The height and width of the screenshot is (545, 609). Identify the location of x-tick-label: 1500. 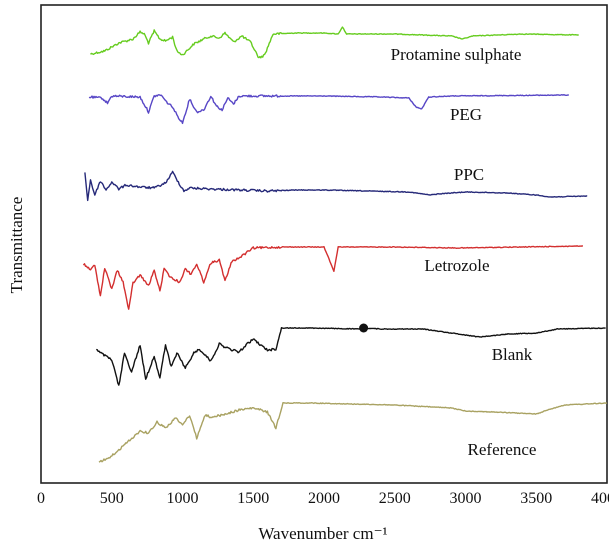
(253, 498).